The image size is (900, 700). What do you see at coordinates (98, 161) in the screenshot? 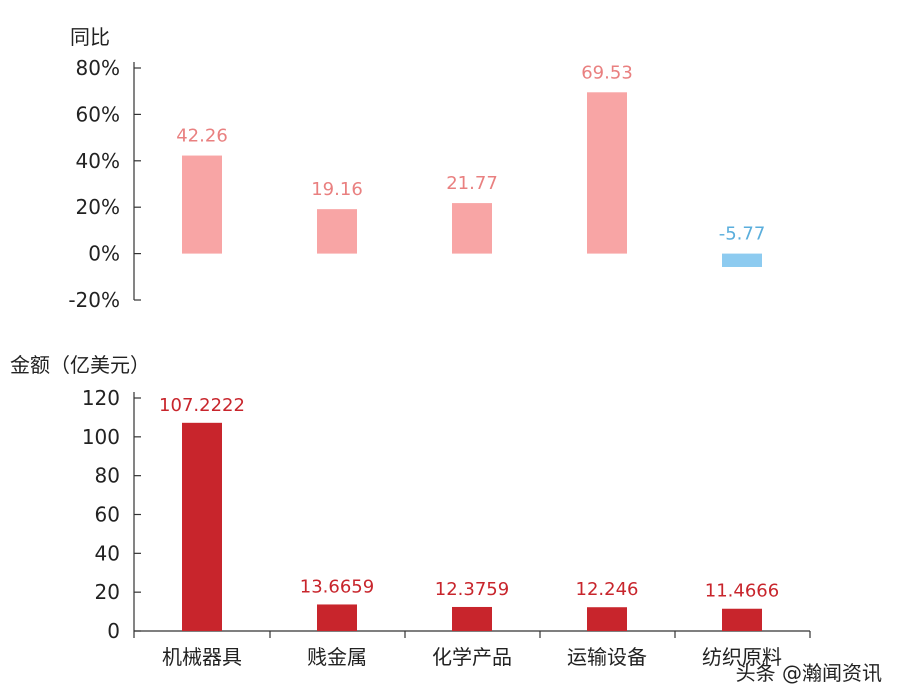
I see `top-y-tick-label: 40%` at bounding box center [98, 161].